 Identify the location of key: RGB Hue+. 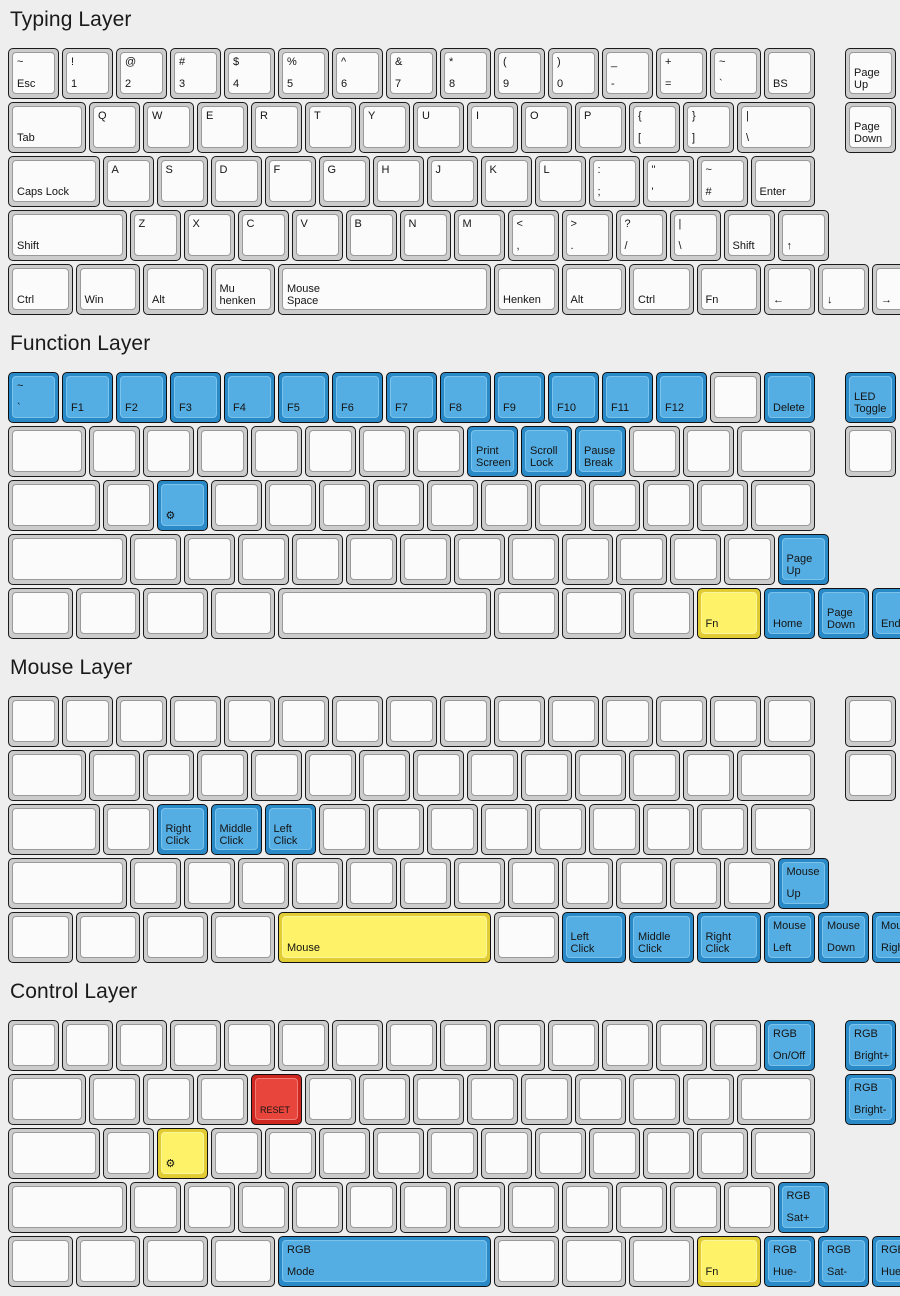
(886, 1261).